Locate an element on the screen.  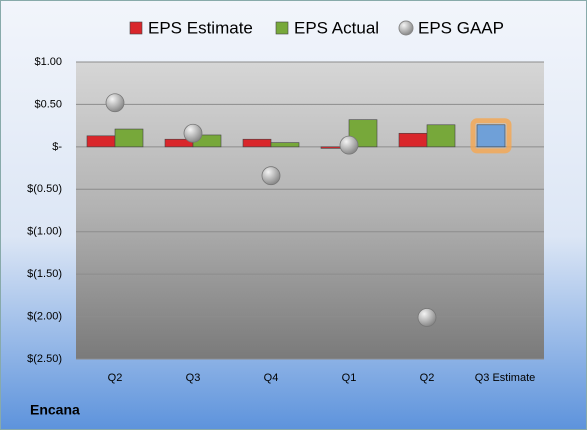
footer: Encana is located at coordinates (55, 410).